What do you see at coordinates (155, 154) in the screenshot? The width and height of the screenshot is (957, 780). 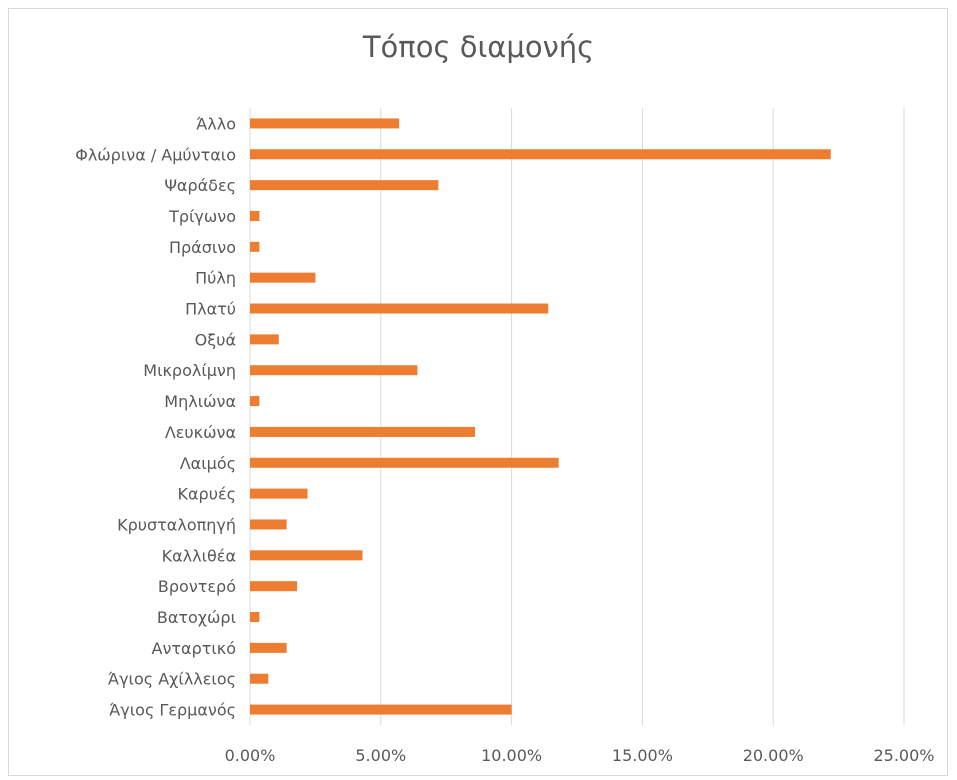 I see `category-label: Φλώρινα / Αμύνταιο` at bounding box center [155, 154].